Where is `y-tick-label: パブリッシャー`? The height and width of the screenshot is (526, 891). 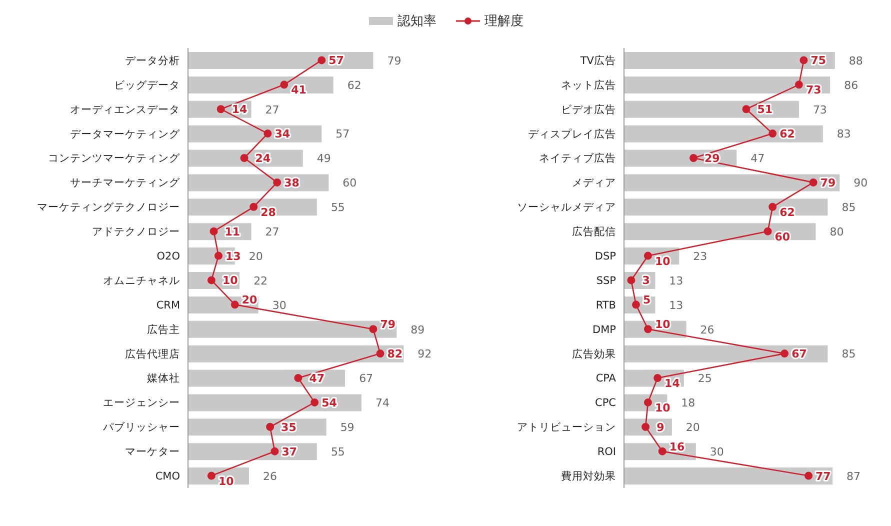 y-tick-label: パブリッシャー is located at coordinates (141, 427).